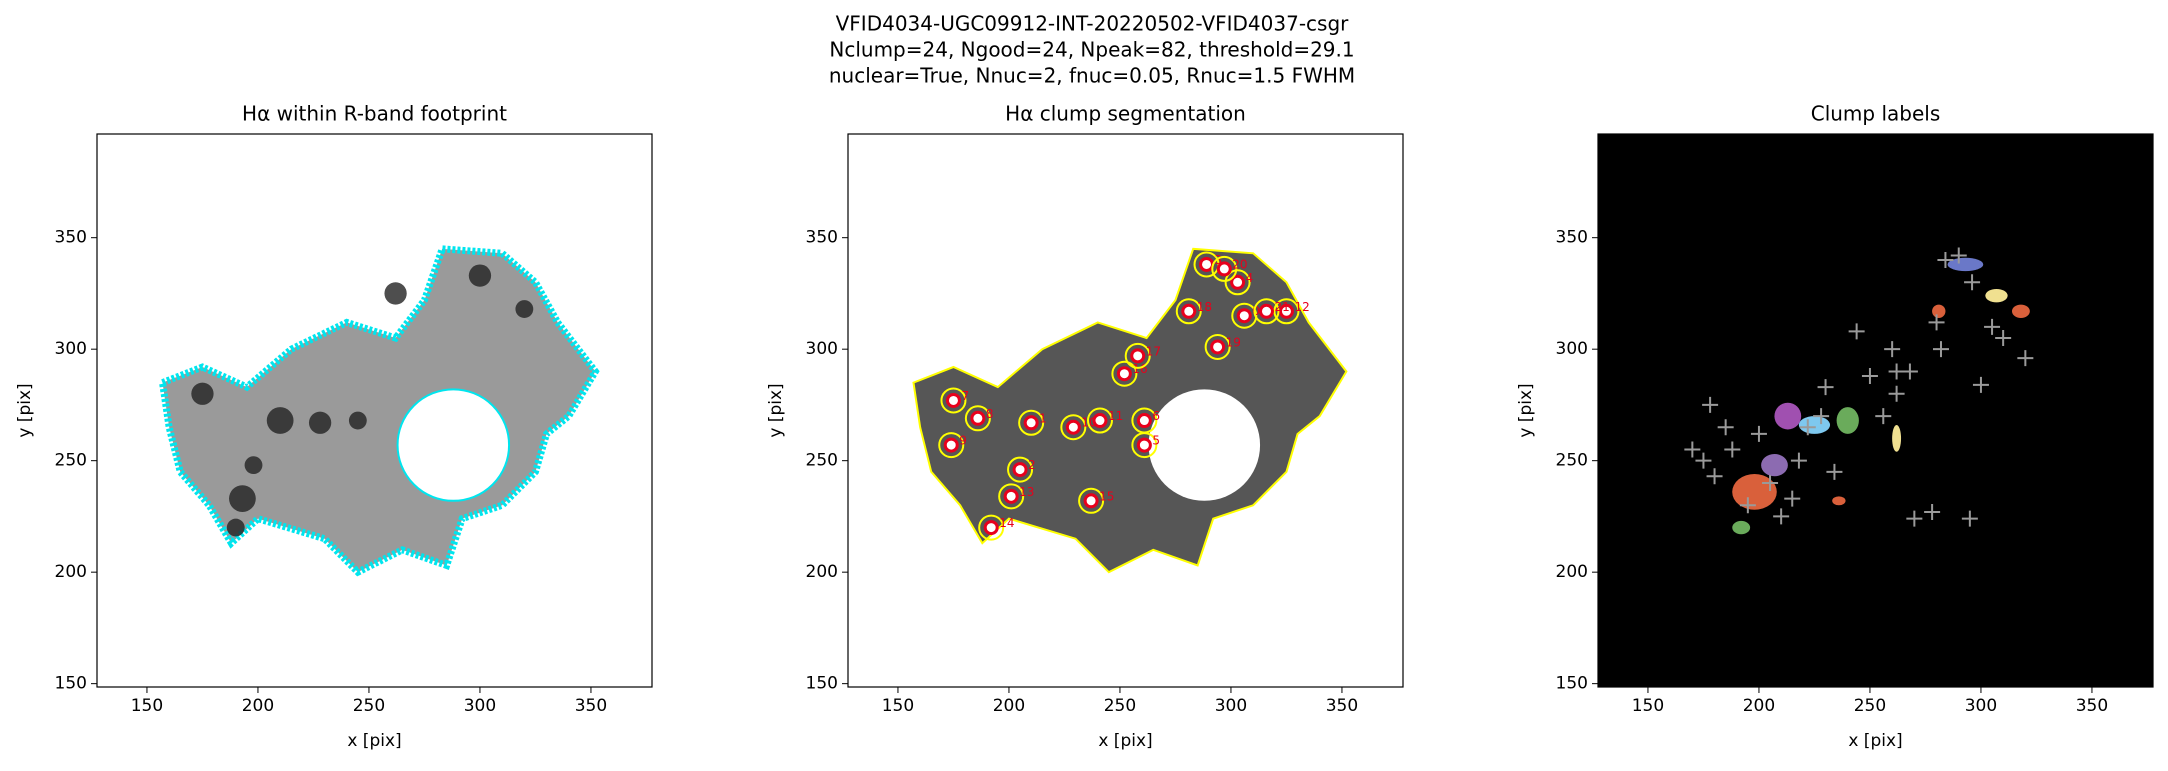  I want to click on x-tick-label: 150, so click(1648, 706).